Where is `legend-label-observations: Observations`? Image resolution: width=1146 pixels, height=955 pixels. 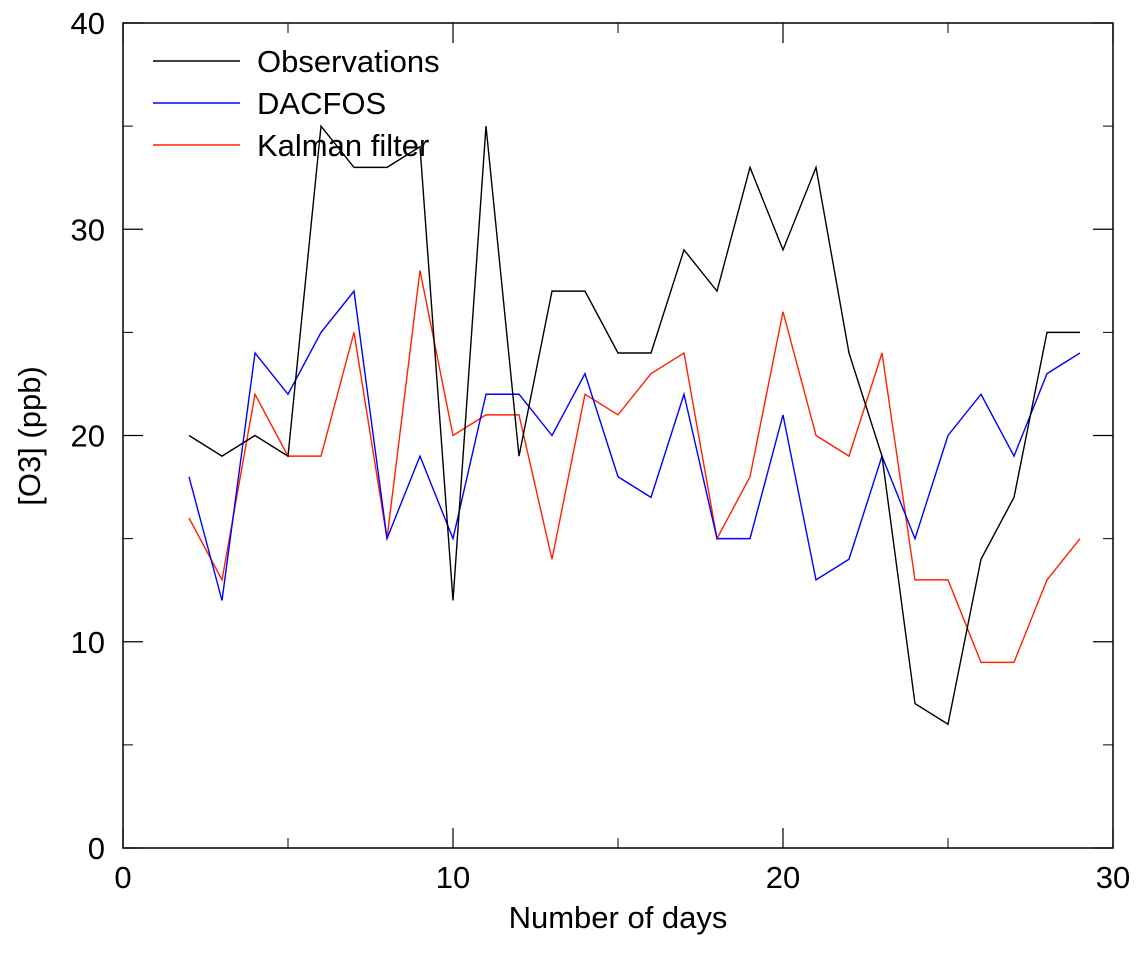 legend-label-observations: Observations is located at coordinates (348, 61).